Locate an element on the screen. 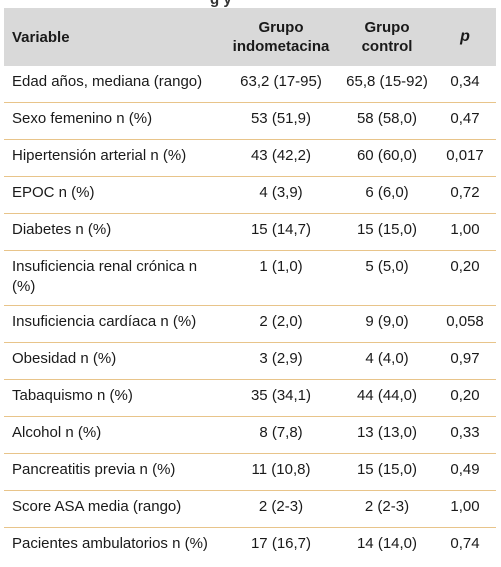 The width and height of the screenshot is (501, 567). table-row: Alcohol n (%) 8 (7,8) 13 (13,0) 0,33 is located at coordinates (250, 435).